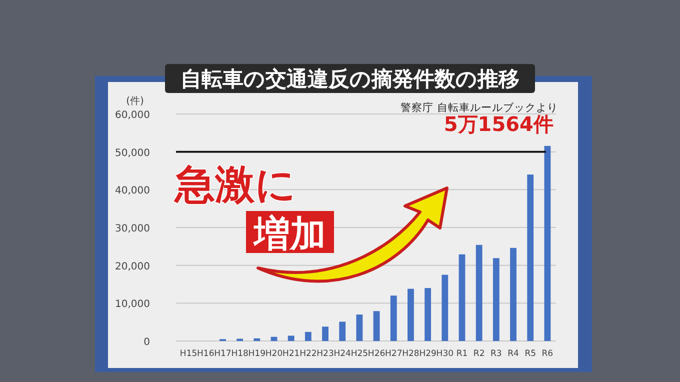  Describe the element at coordinates (291, 354) in the screenshot. I see `x-tick-label: H21` at that location.